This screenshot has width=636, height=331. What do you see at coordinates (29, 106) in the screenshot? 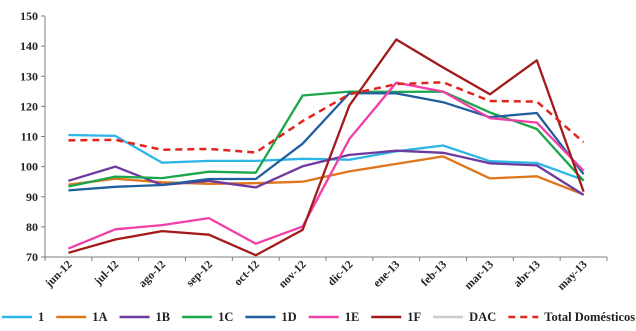
I see `y-tick-label: 120` at bounding box center [29, 106].